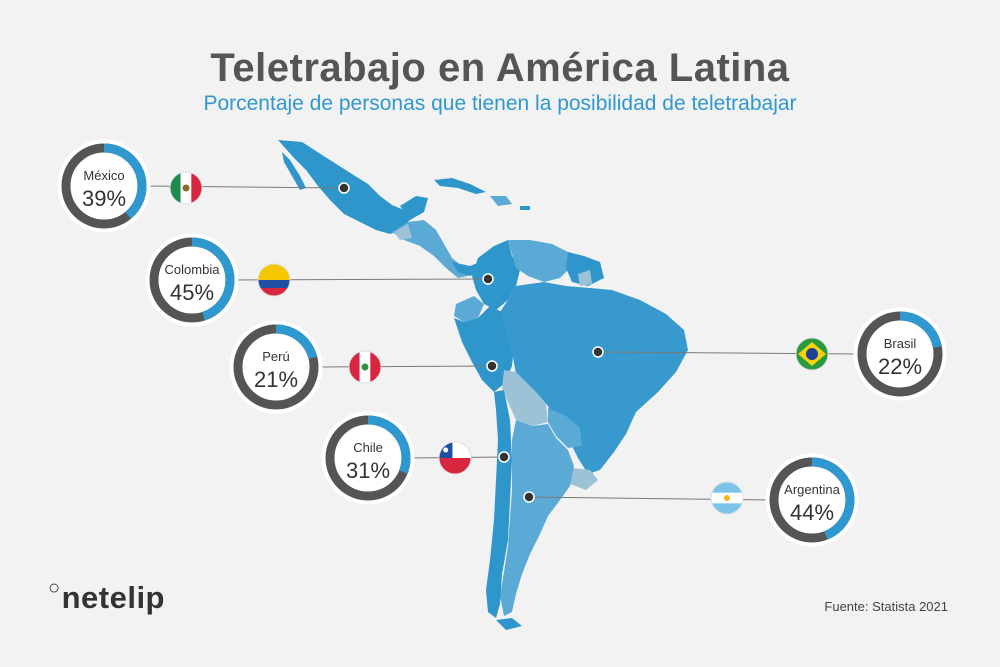 This screenshot has height=667, width=1000. I want to click on map-dot-brasil, so click(598, 352).